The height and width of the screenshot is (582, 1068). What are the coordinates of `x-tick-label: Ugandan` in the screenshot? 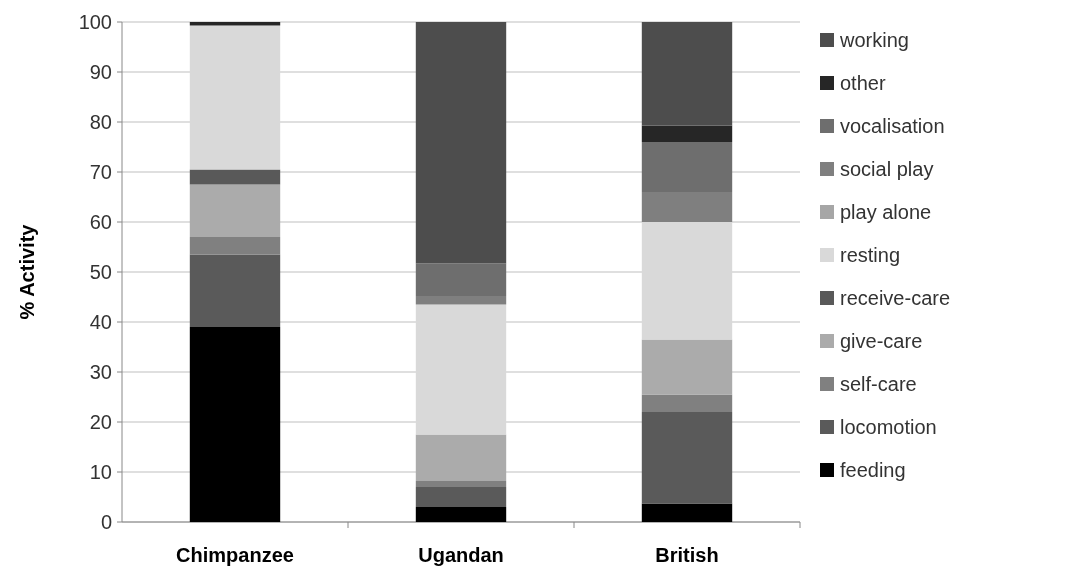 It's located at (461, 555).